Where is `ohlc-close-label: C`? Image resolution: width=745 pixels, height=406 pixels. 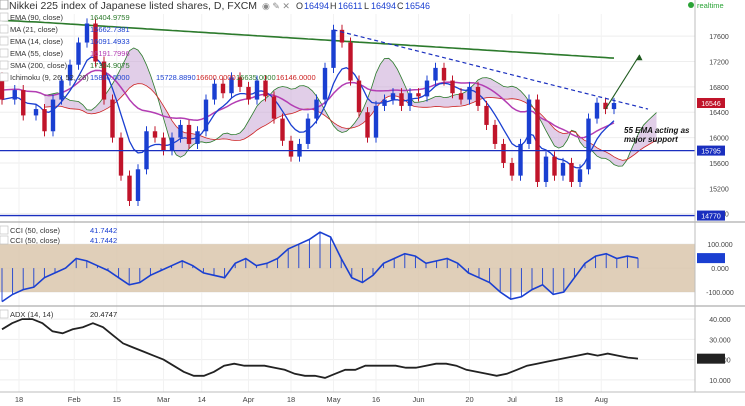 ohlc-close-label: C is located at coordinates (400, 6).